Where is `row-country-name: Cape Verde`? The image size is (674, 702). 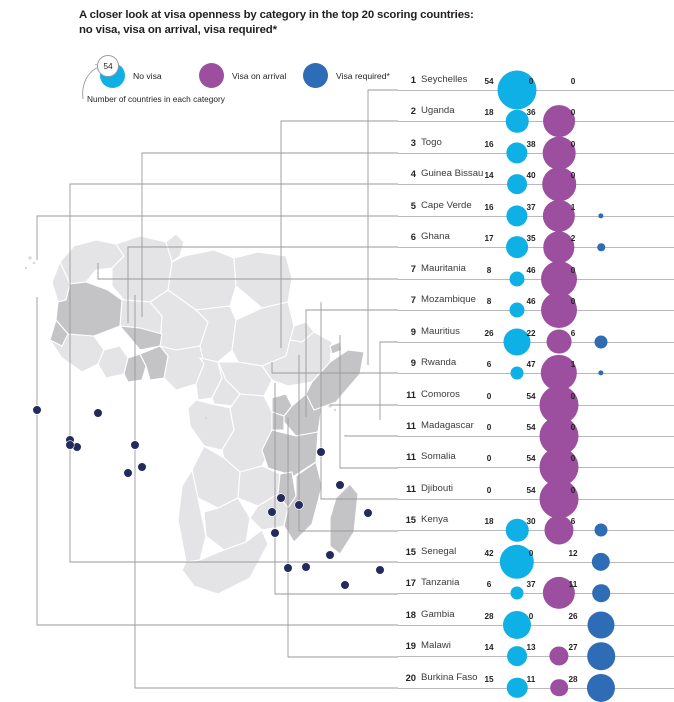
row-country-name: Cape Verde is located at coordinates (446, 205).